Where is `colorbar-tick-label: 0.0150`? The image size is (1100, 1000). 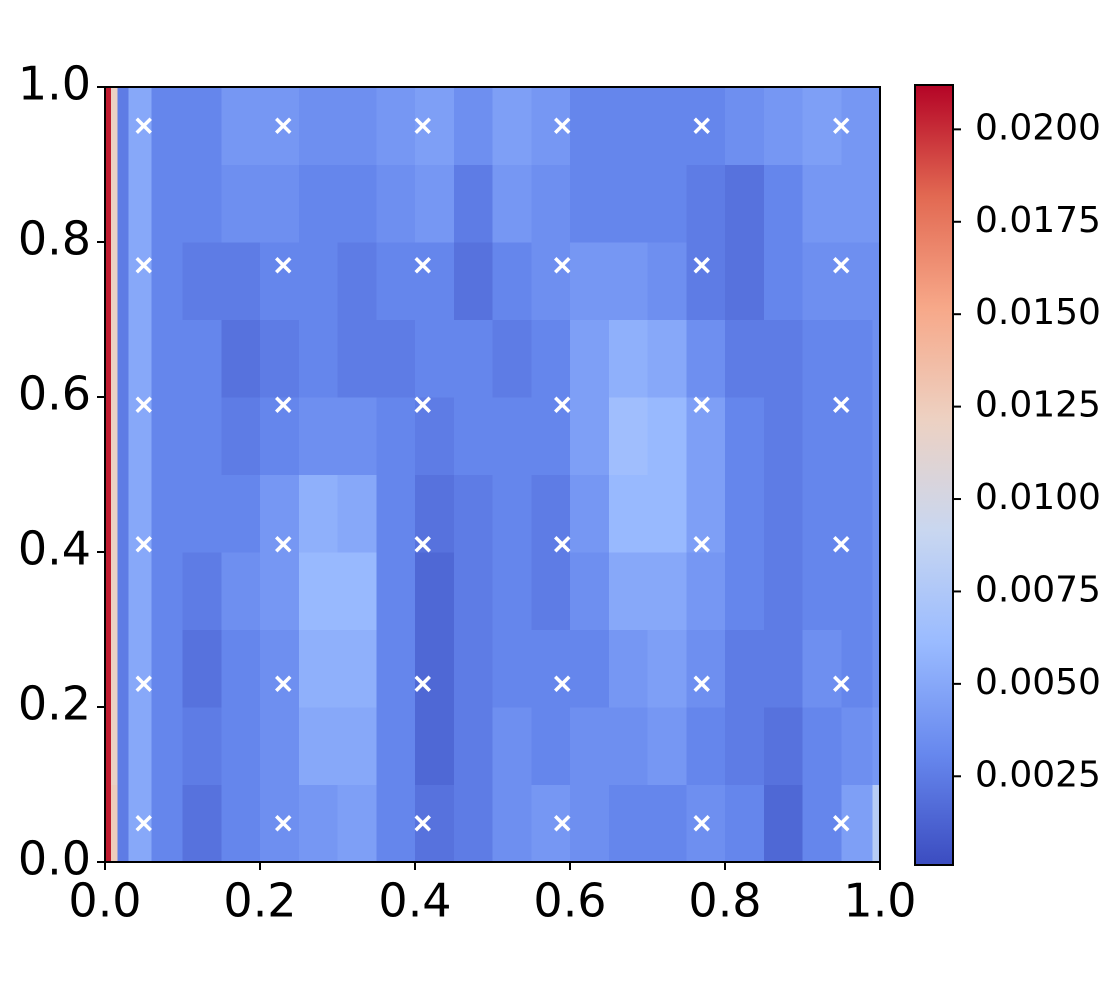
colorbar-tick-label: 0.0150 is located at coordinates (1037, 312).